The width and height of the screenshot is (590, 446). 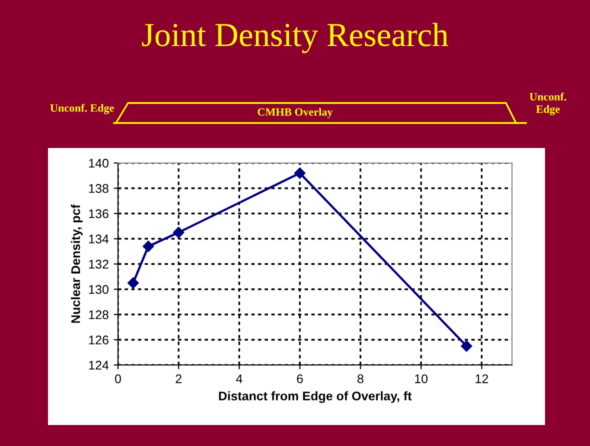 I want to click on y-tick-label: 130, so click(x=98, y=289).